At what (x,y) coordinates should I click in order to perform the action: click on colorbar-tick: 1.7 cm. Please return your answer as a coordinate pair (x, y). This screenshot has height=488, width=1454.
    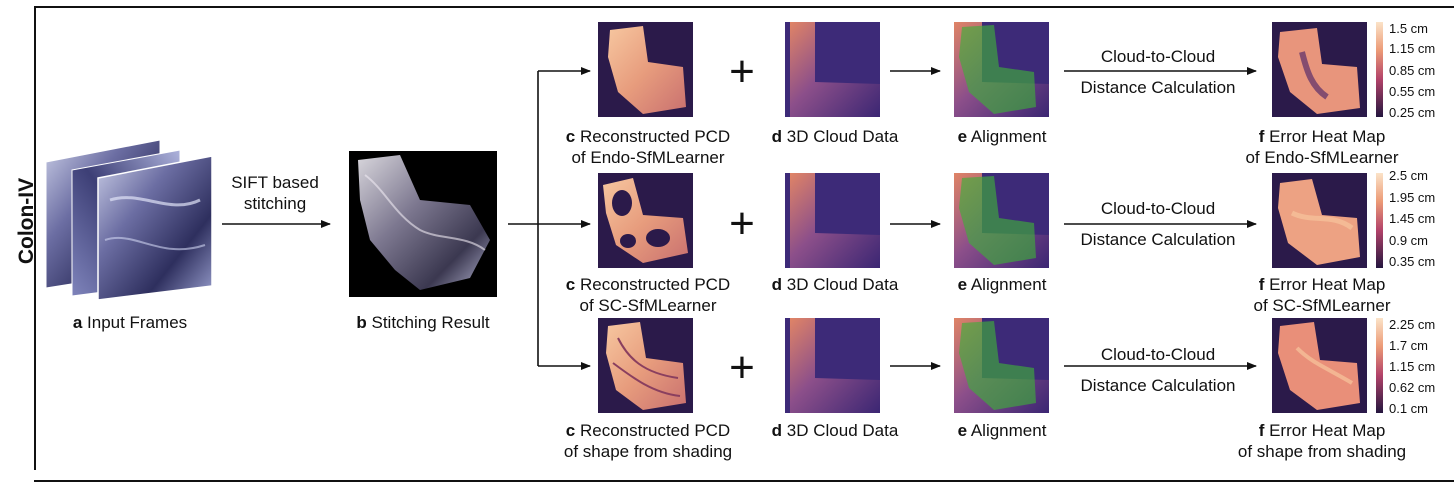
    Looking at the image, I should click on (1409, 345).